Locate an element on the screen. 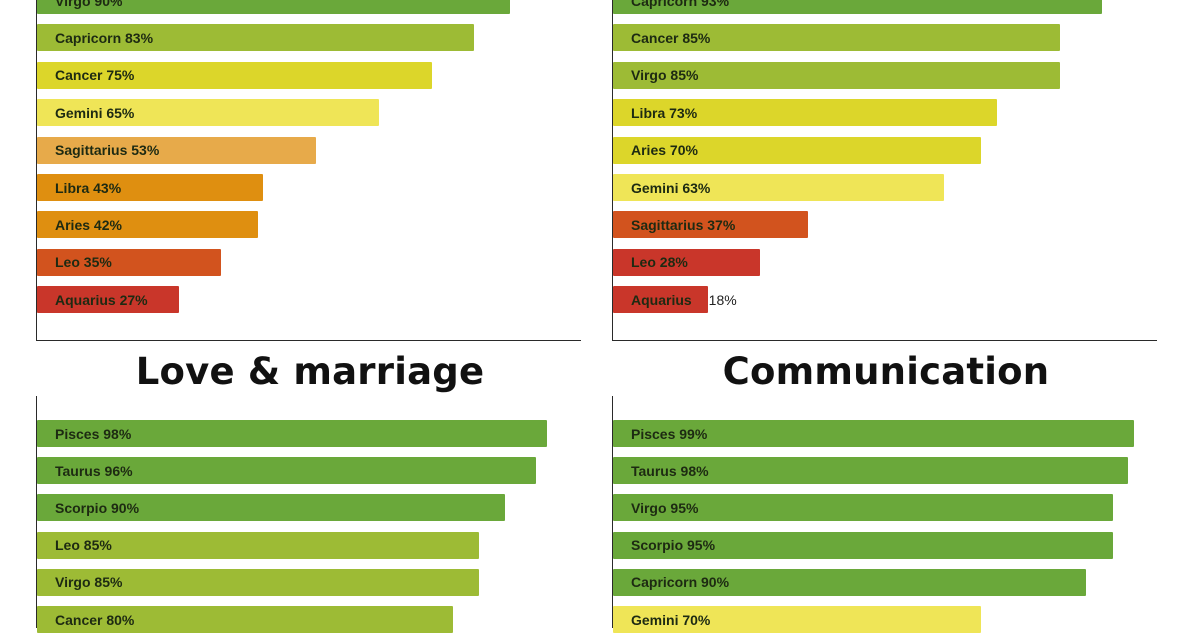  bar-capricorn: Capricorn 93% is located at coordinates (858, 7).